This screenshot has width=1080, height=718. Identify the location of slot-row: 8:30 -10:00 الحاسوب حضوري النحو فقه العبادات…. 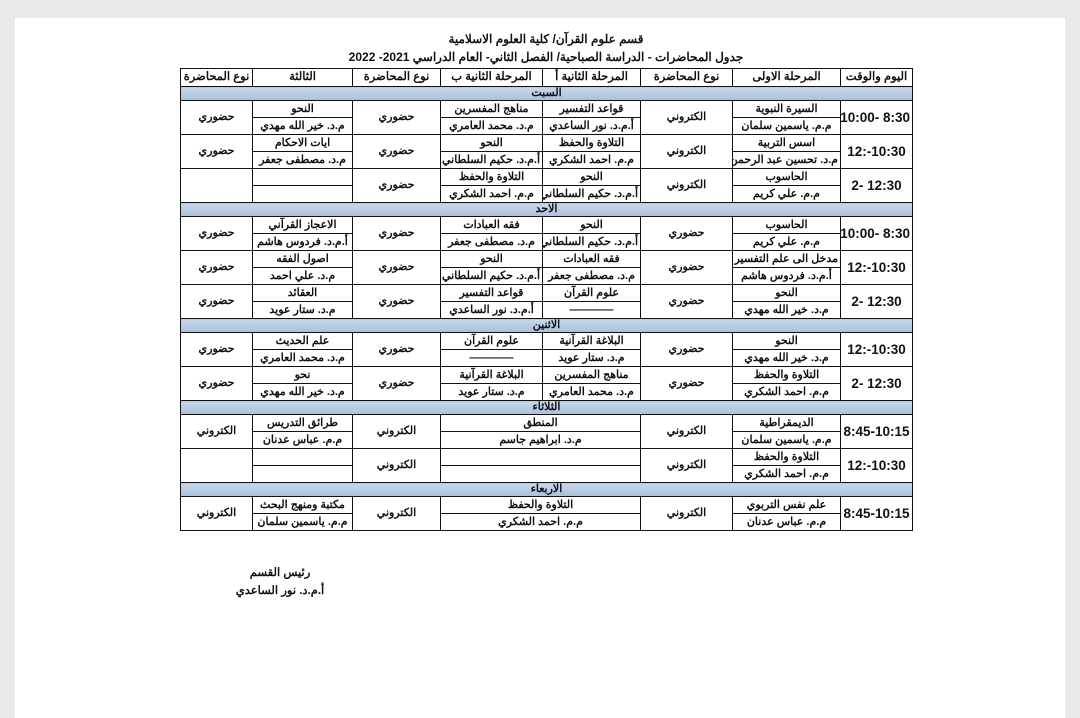
(546, 233).